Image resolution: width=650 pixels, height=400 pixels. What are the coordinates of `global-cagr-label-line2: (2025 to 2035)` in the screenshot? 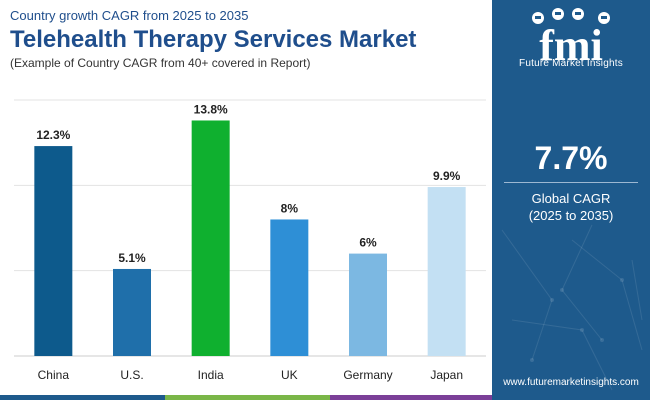 It's located at (571, 215).